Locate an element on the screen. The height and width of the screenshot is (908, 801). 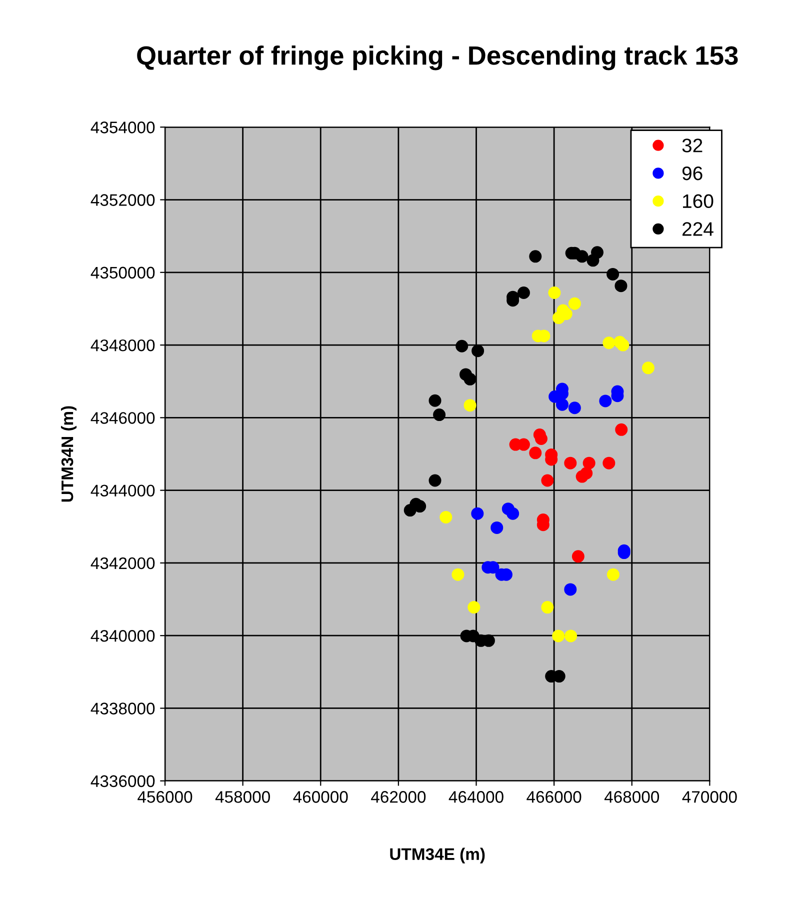
y-tick-label: 4350000 is located at coordinates (122, 272).